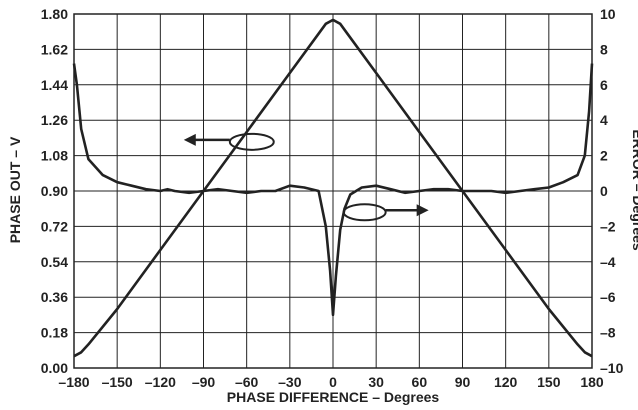 Image resolution: width=638 pixels, height=410 pixels. What do you see at coordinates (549, 382) in the screenshot?
I see `x-tick-label: 150` at bounding box center [549, 382].